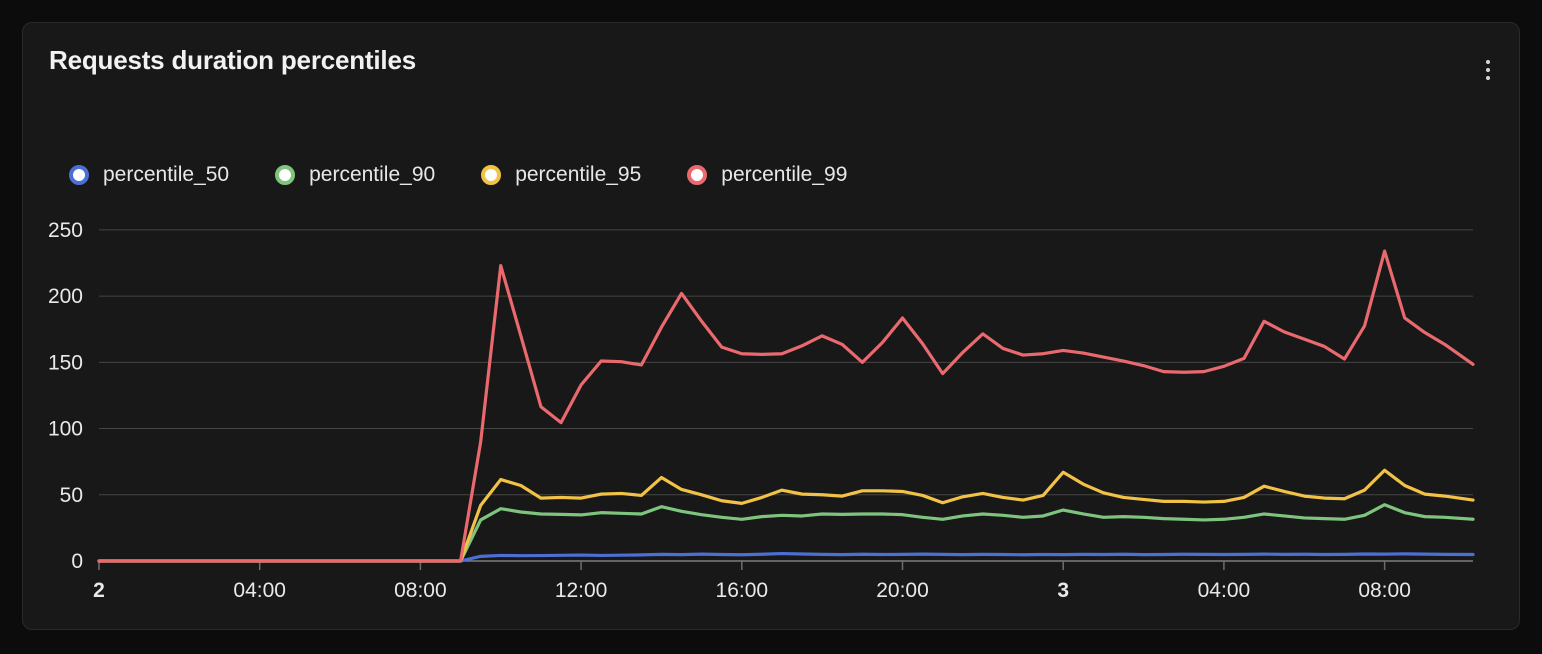  What do you see at coordinates (77, 561) in the screenshot?
I see `y-axis-tick-label: 0` at bounding box center [77, 561].